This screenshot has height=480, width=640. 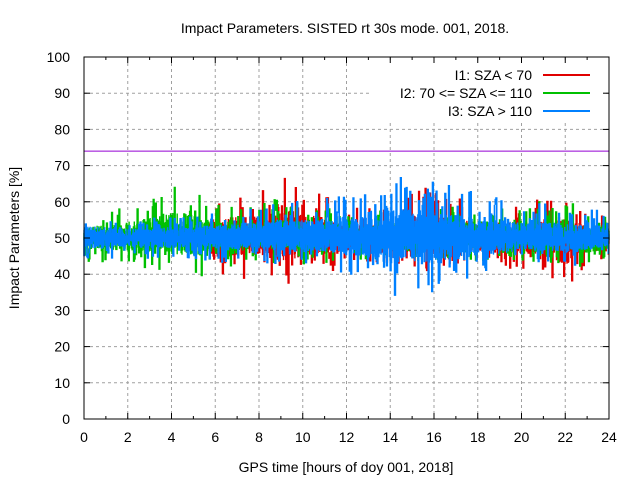 I want to click on legend-label: I1: SZA < 70, so click(x=494, y=75).